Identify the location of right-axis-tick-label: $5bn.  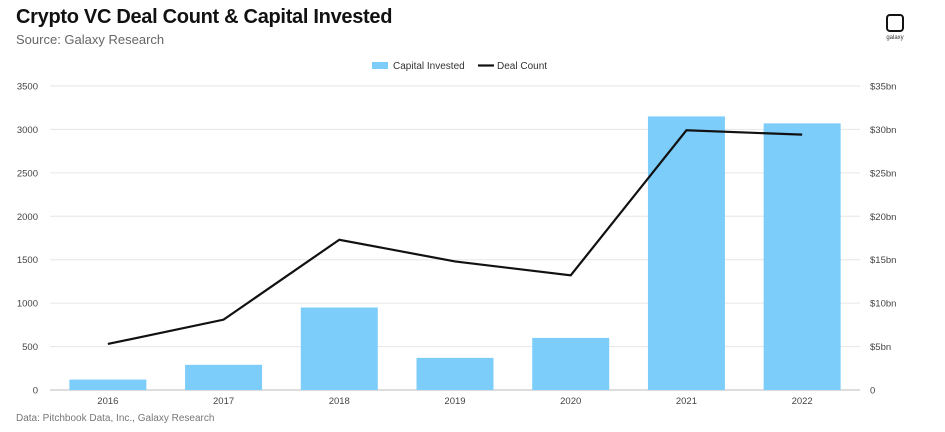
(880, 347).